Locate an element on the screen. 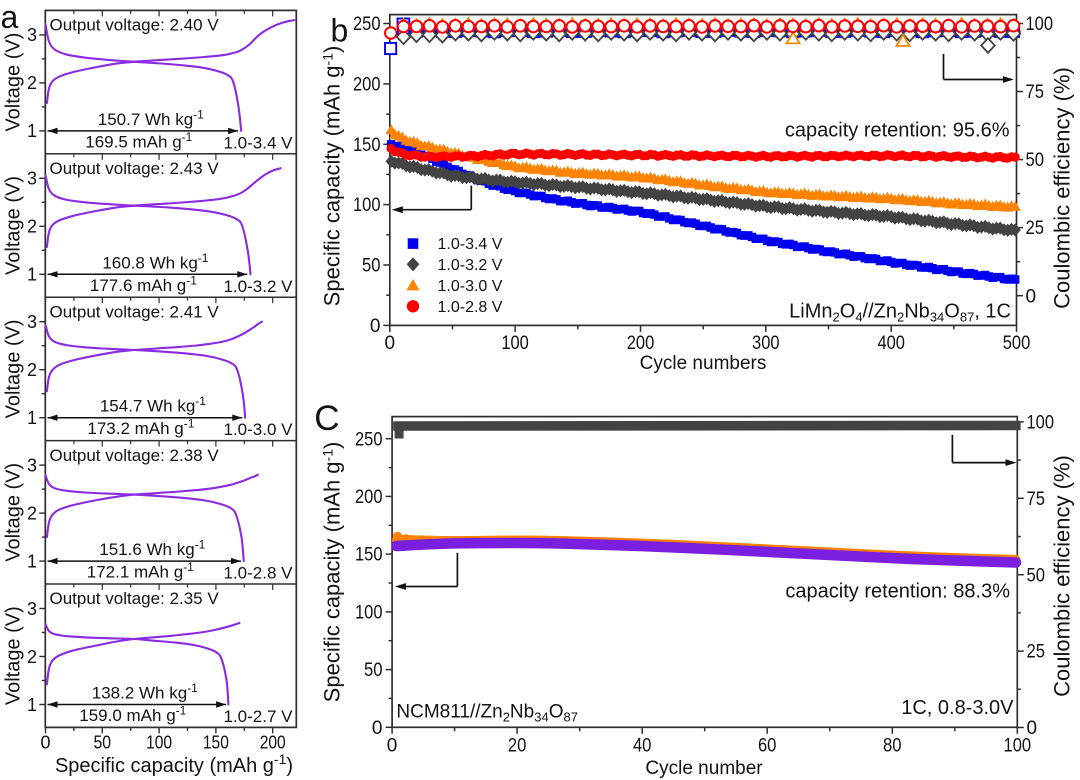 Image resolution: width=1080 pixels, height=780 pixels. svg-text: Cycle number is located at coordinates (704, 768).